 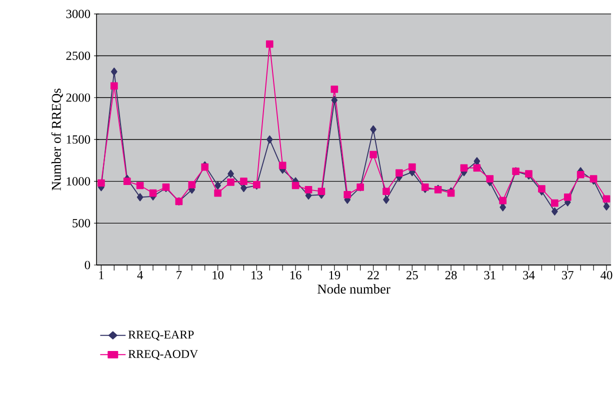 I want to click on x-tick-label: 16, so click(x=296, y=275).